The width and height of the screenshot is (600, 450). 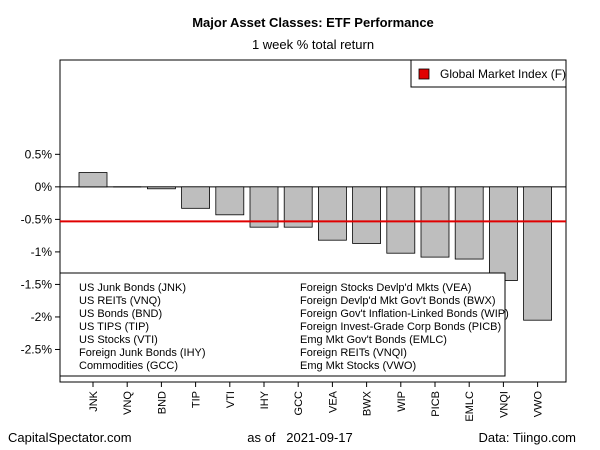 I want to click on ticker-key-entry: US Junk Bonds (JNK), so click(x=132, y=288).